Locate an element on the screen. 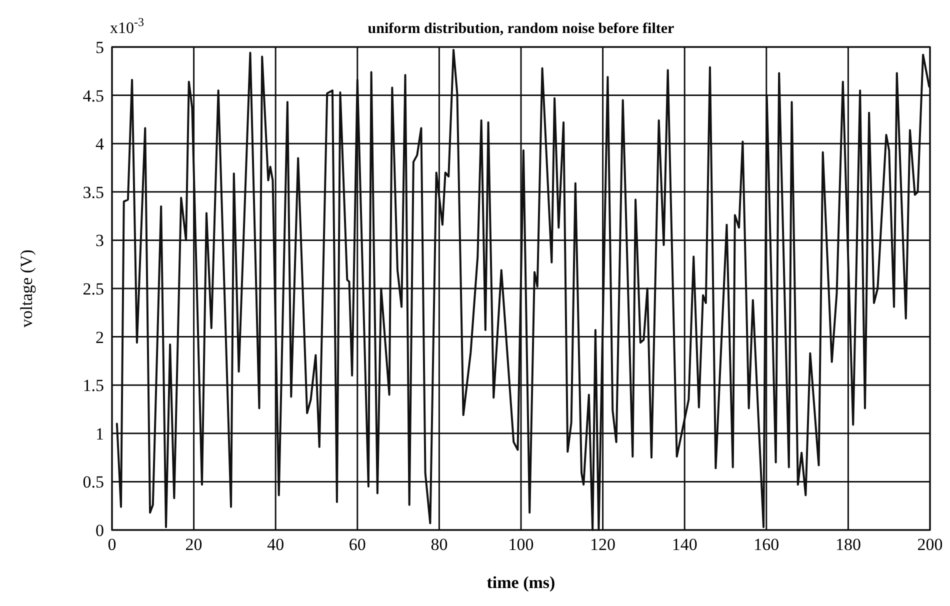 This screenshot has width=950, height=606. y-tick-label: 4.5 is located at coordinates (93, 96).